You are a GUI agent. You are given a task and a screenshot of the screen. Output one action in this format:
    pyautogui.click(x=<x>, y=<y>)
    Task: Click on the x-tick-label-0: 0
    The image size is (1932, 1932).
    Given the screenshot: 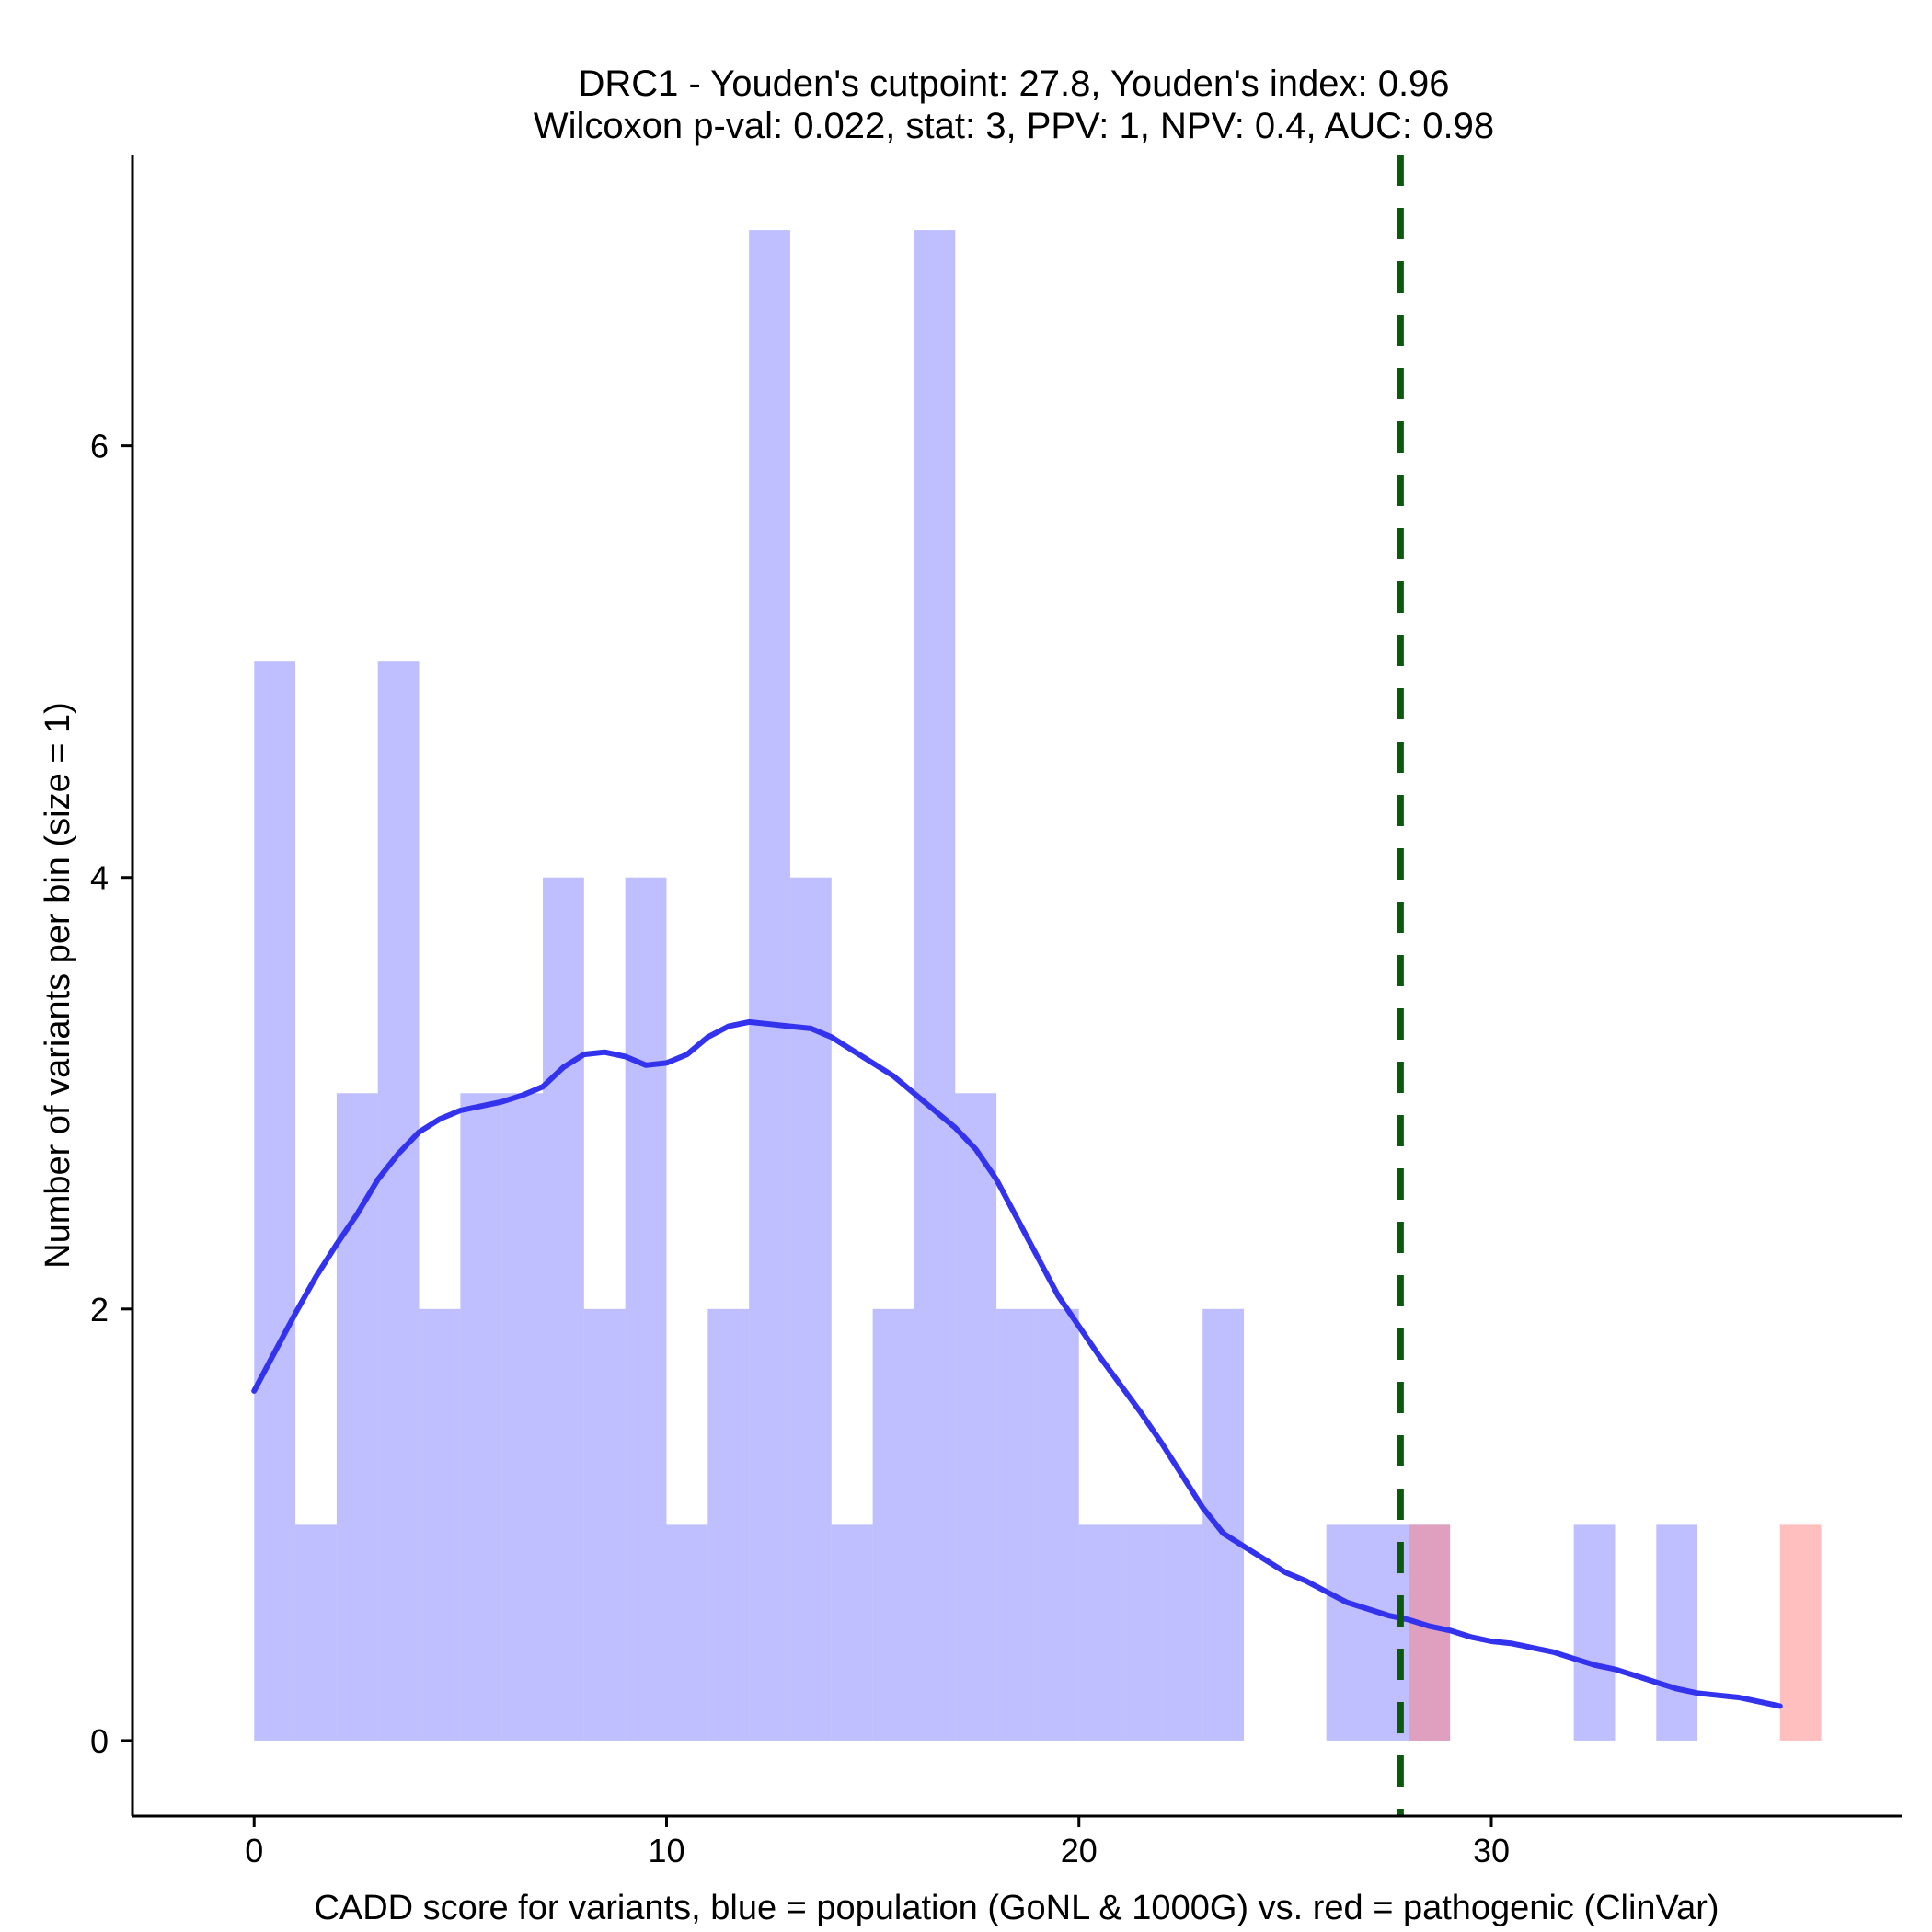 What is the action you would take?
    pyautogui.click(x=254, y=1850)
    